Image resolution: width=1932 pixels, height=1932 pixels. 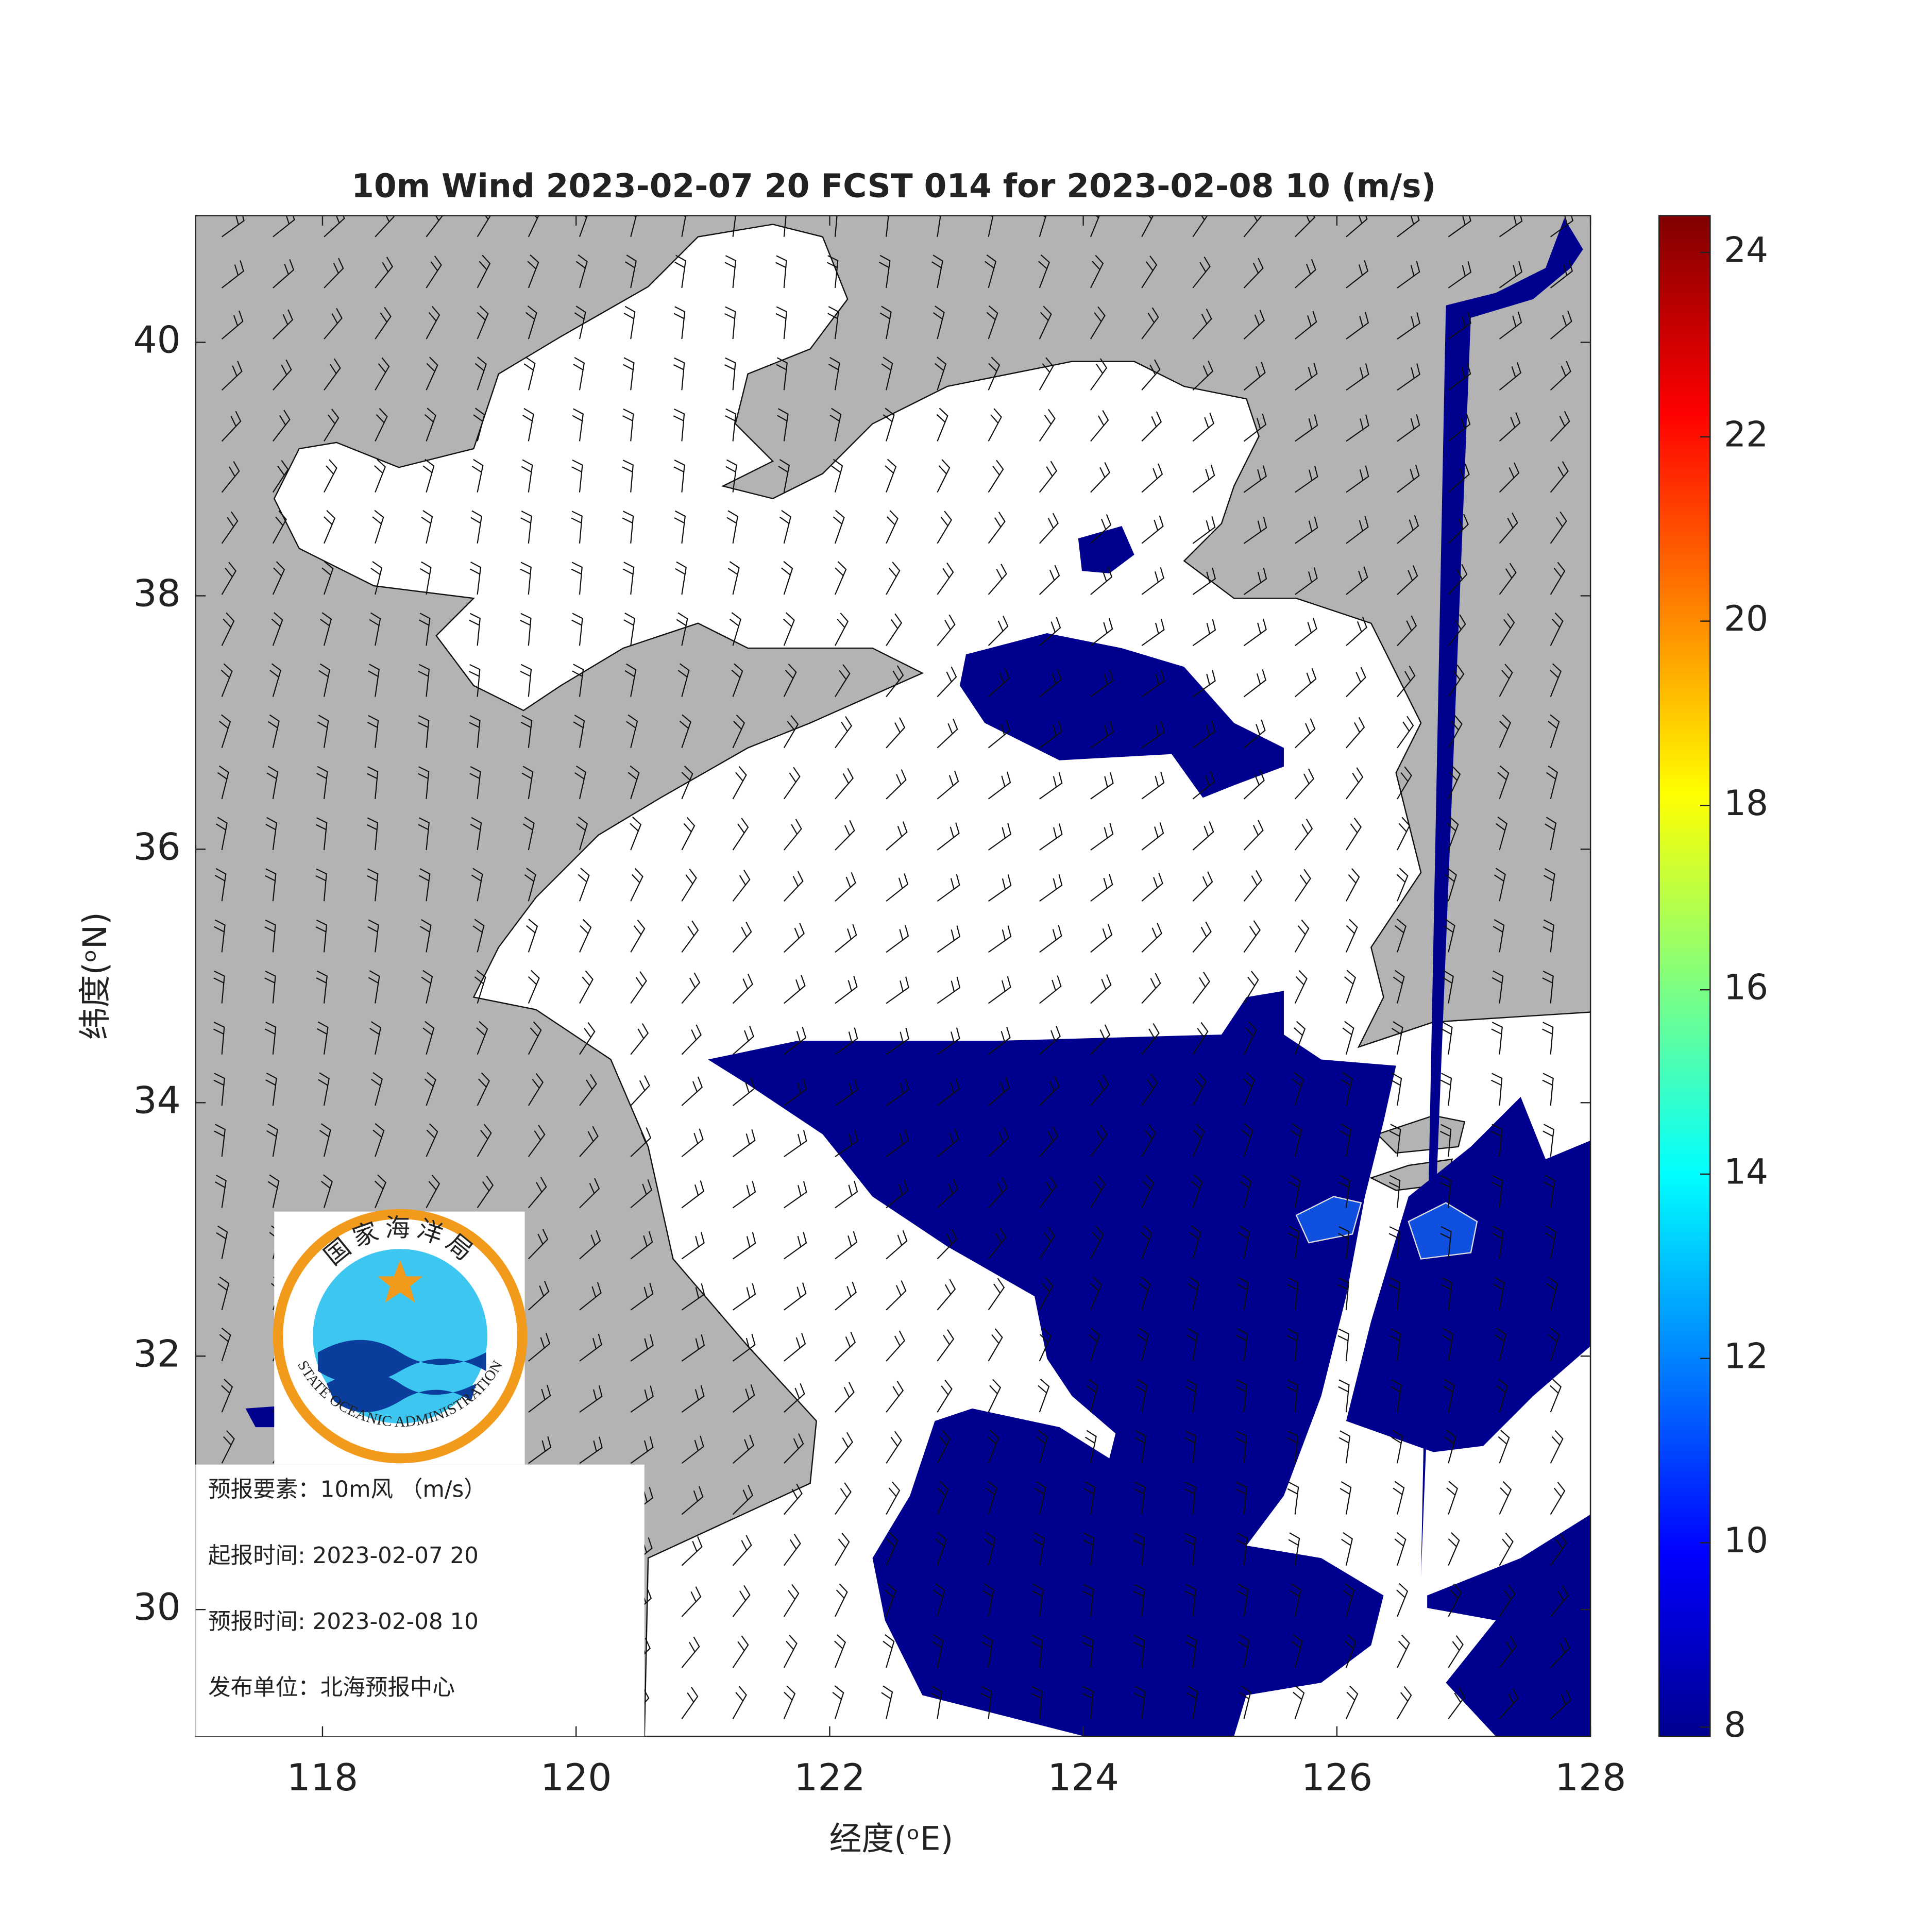 I want to click on y-tick-label: 32, so click(x=156, y=1354).